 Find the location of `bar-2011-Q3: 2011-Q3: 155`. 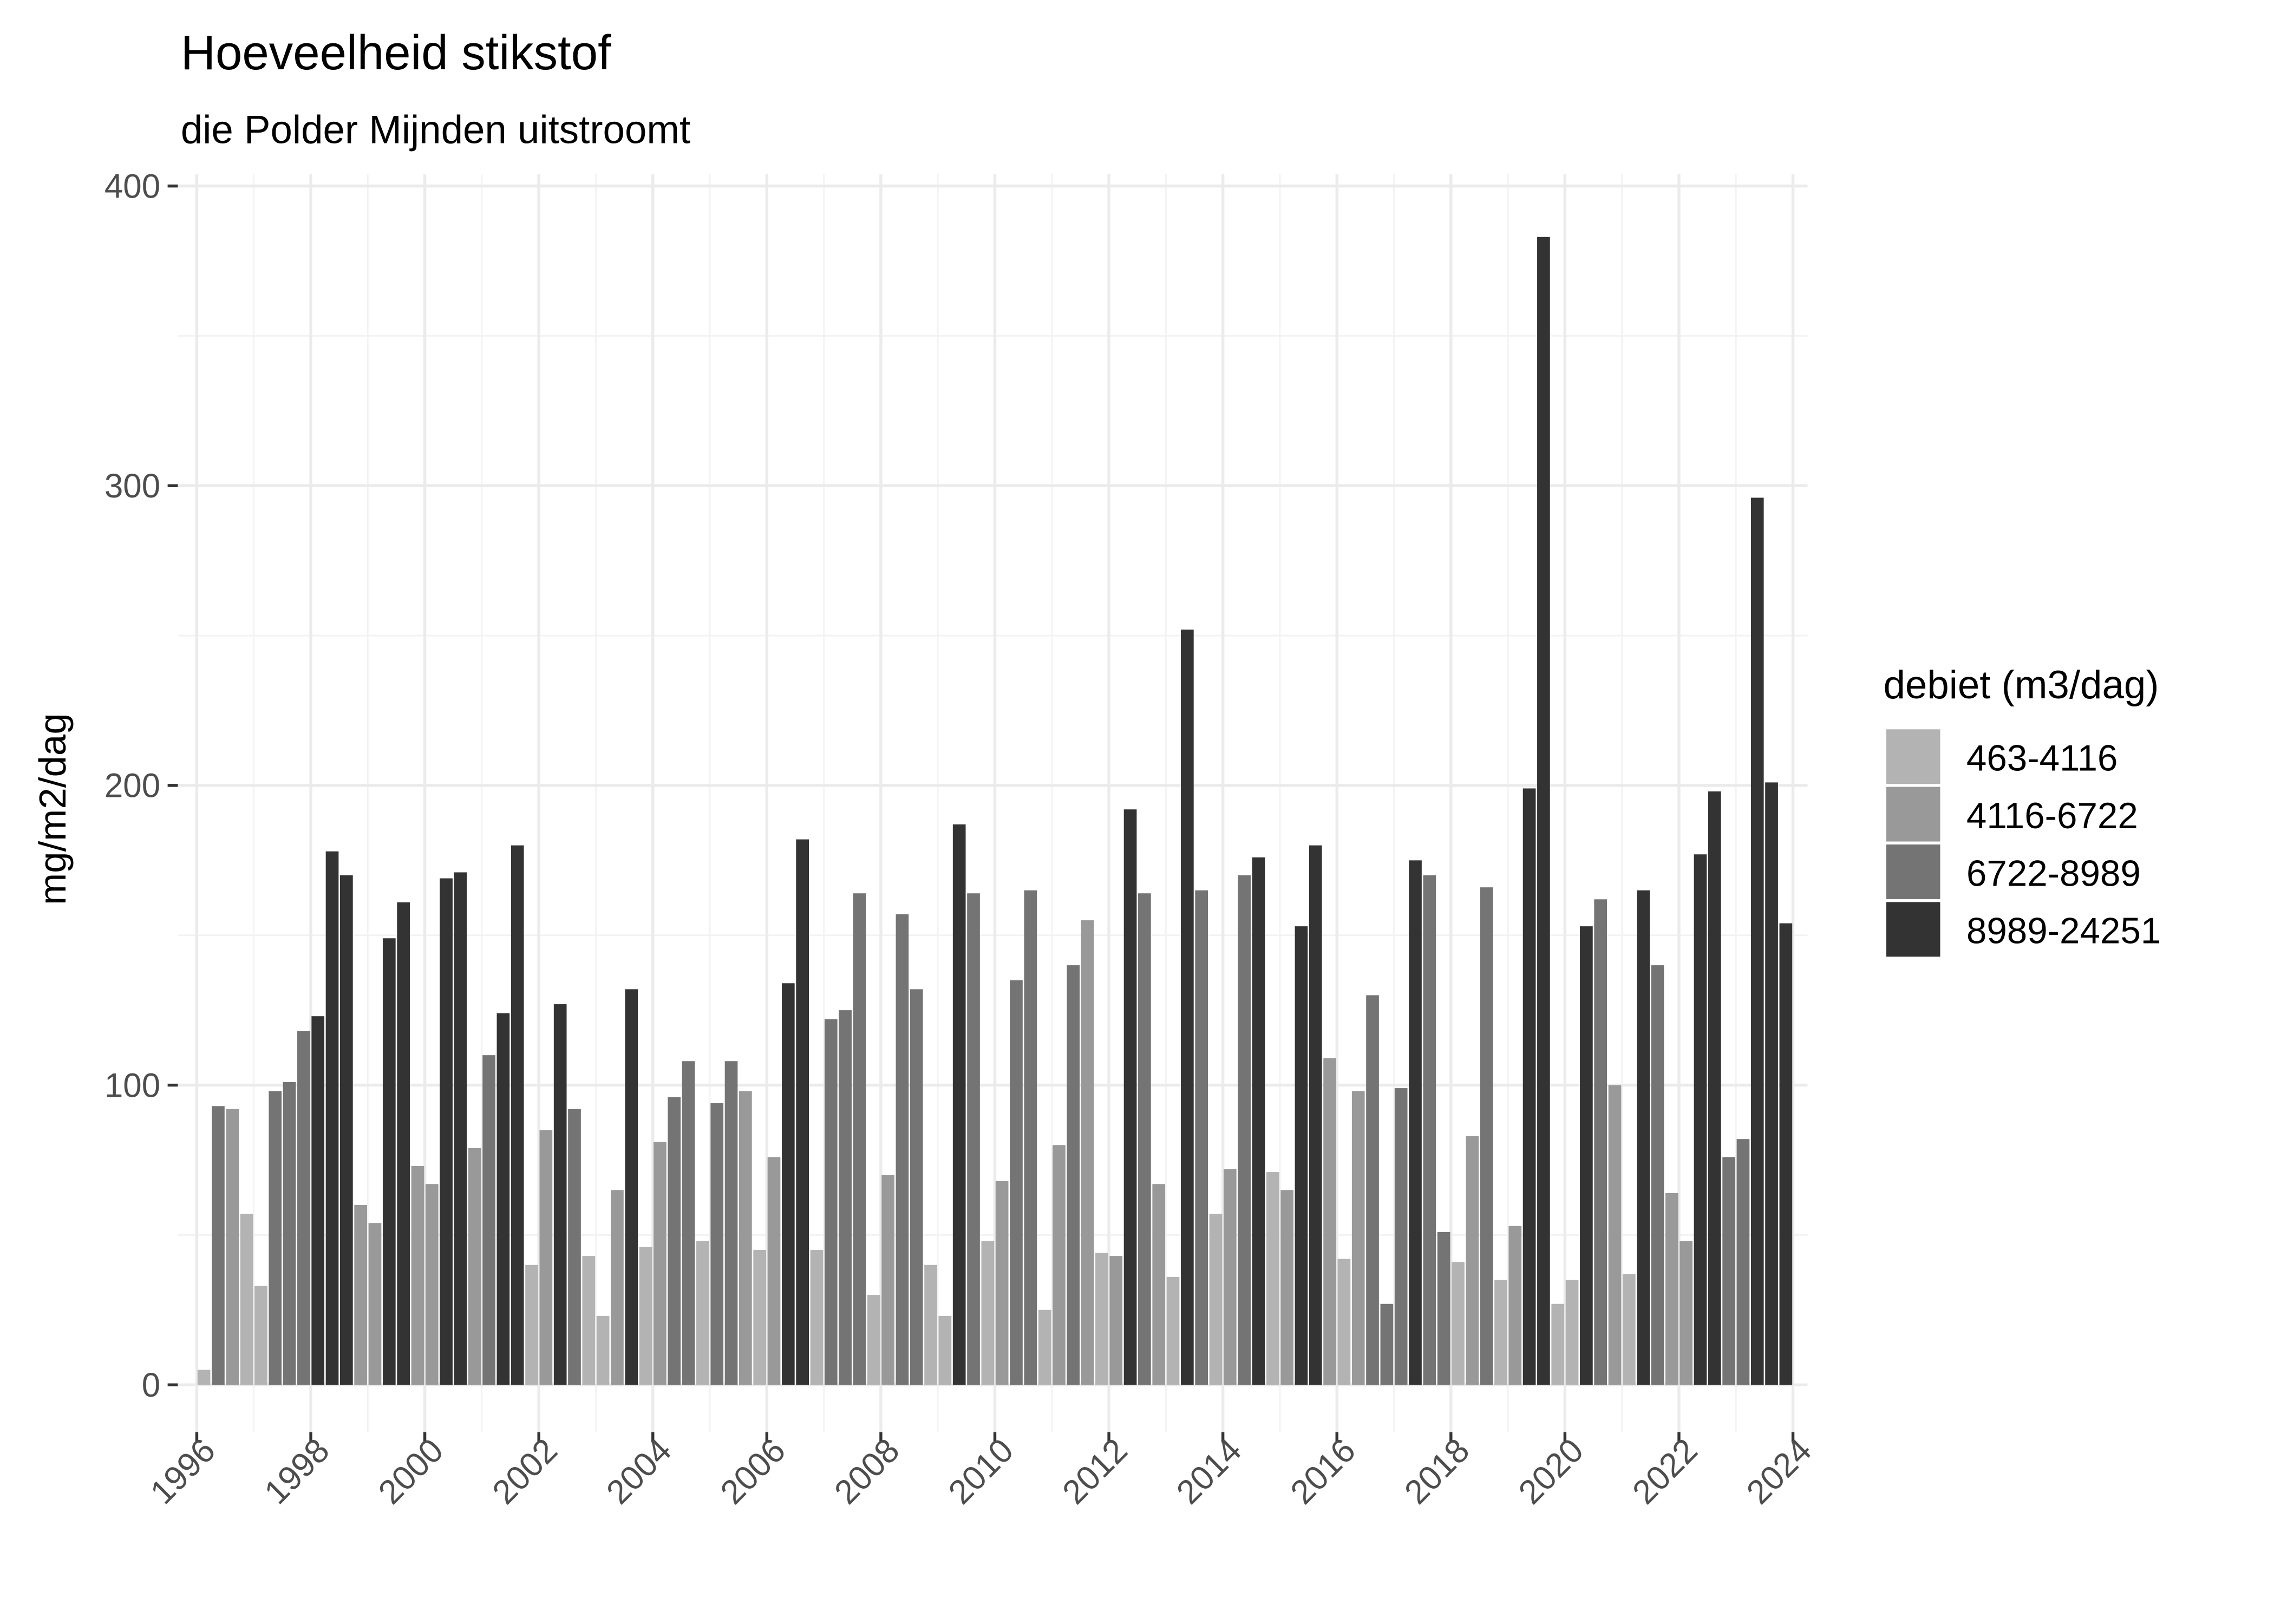

bar-2011-Q3: 2011-Q3: 155 is located at coordinates (1088, 1153).